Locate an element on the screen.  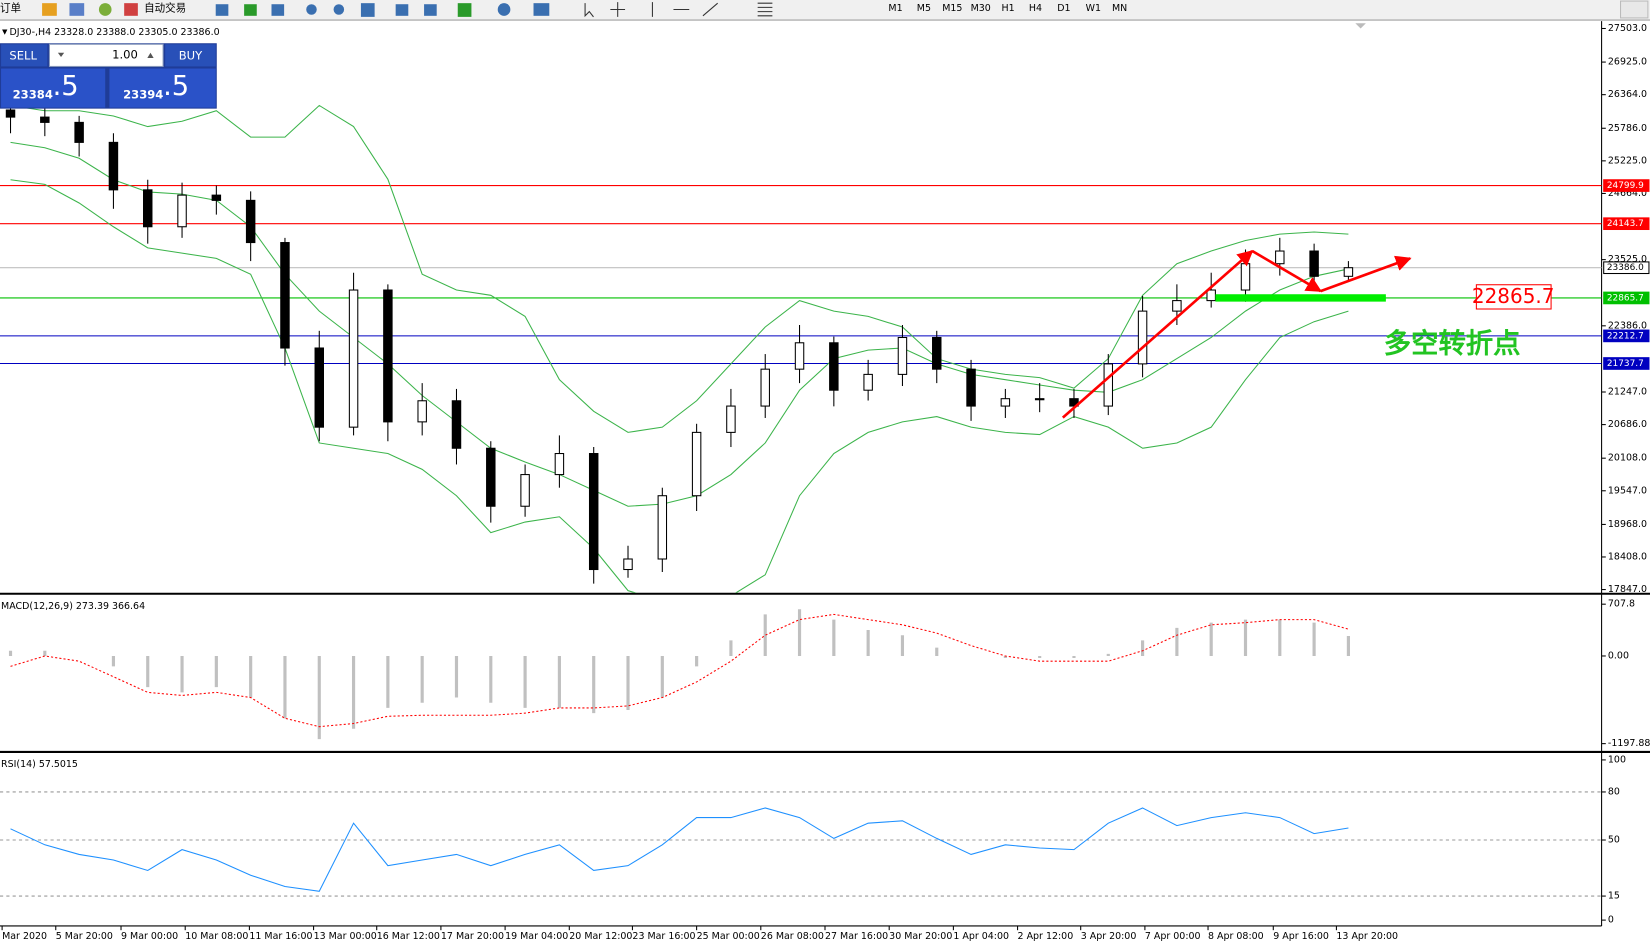
buy-price-fraction: .5 is located at coordinates (176, 86).